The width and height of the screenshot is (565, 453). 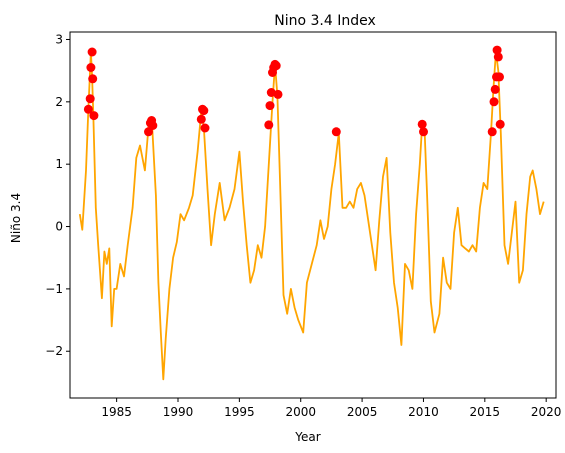 I want to click on y-tick-label: −2, so click(x=54, y=351).